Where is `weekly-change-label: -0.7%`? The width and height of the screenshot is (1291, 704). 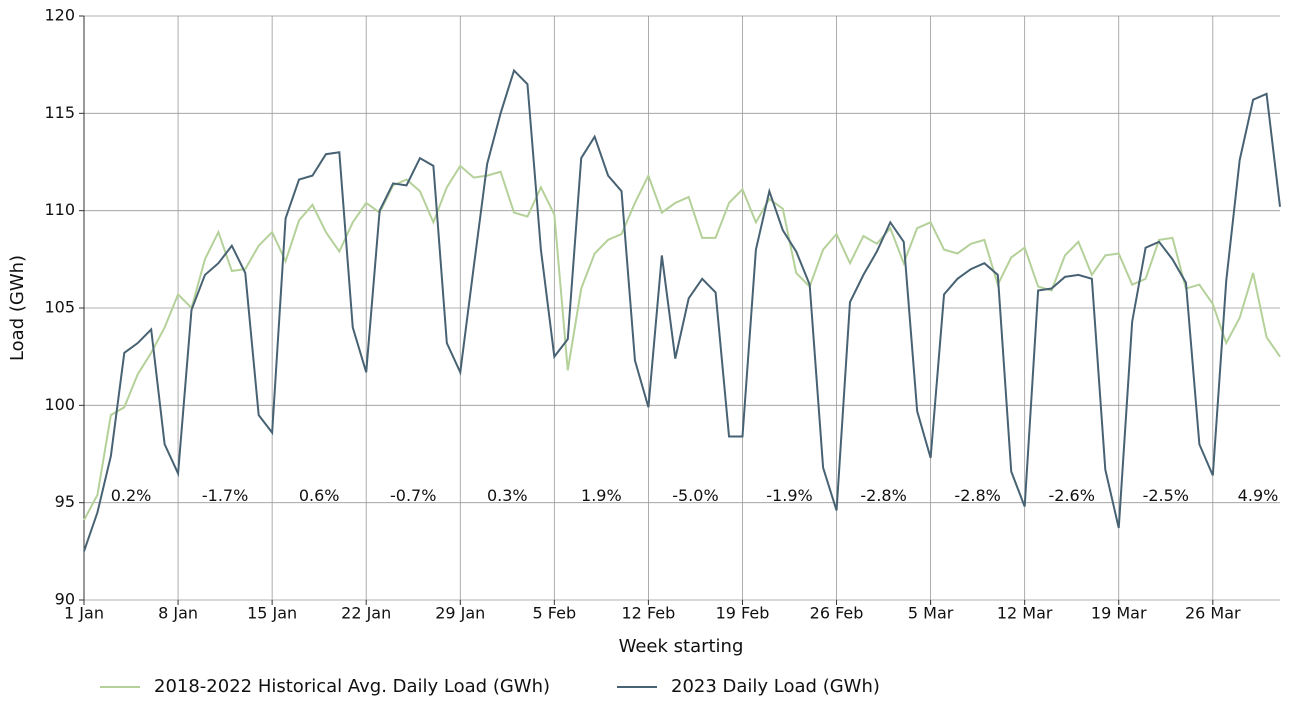
weekly-change-label: -0.7% is located at coordinates (413, 495).